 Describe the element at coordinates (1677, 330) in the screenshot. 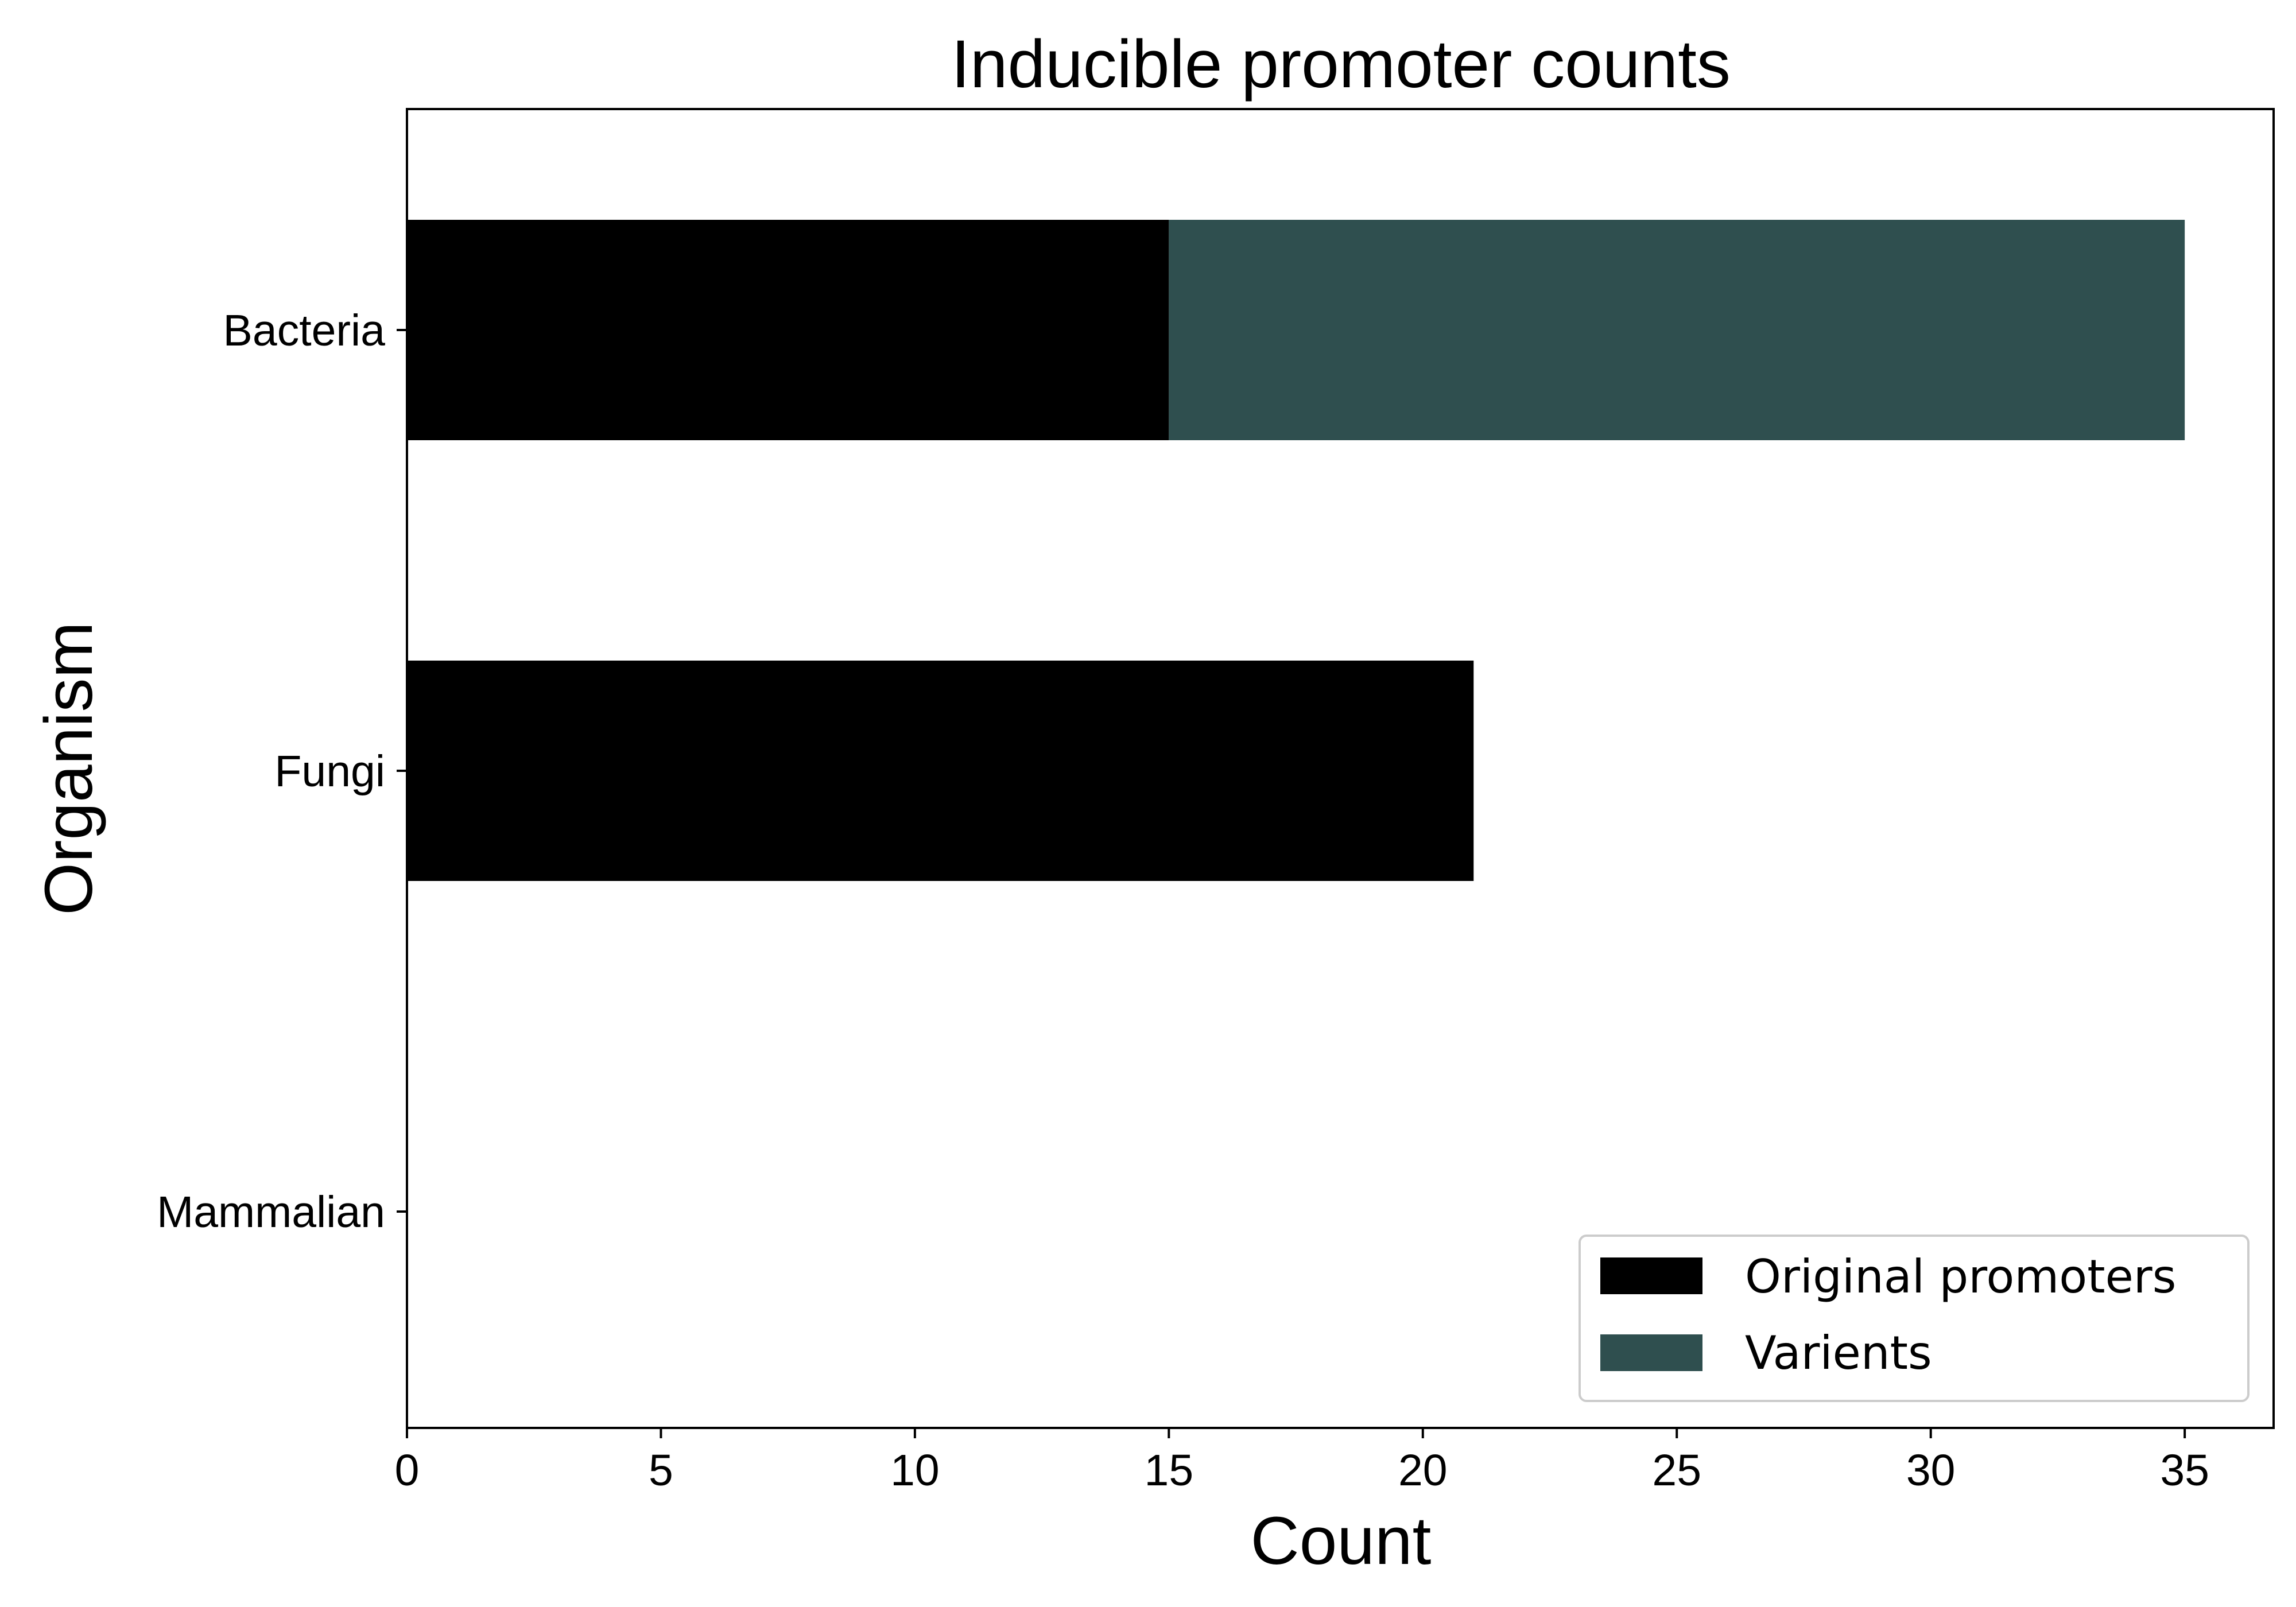

I see `bar-bacteria-varients` at that location.